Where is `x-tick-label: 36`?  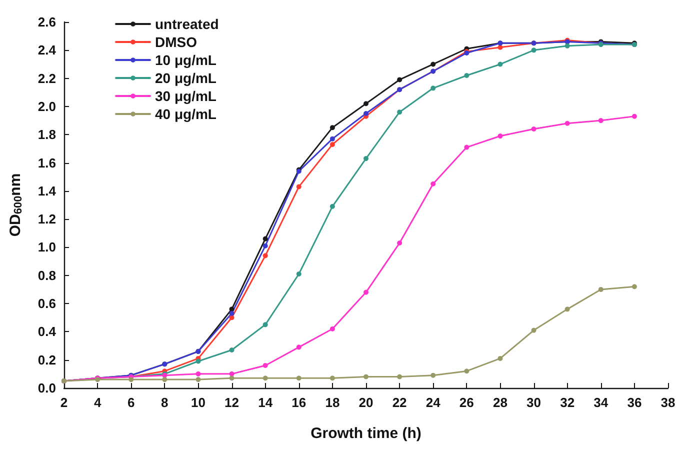
x-tick-label: 36 is located at coordinates (634, 402).